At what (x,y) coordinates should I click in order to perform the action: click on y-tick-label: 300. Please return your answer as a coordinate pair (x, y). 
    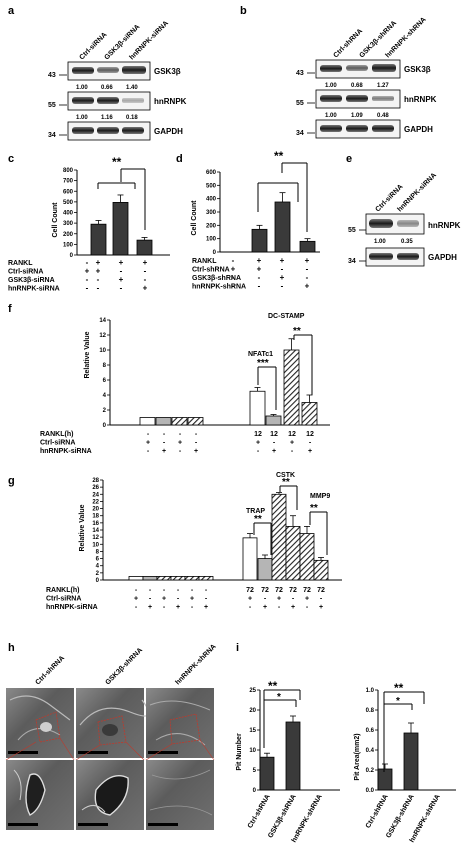
    Looking at the image, I should click on (68, 224).